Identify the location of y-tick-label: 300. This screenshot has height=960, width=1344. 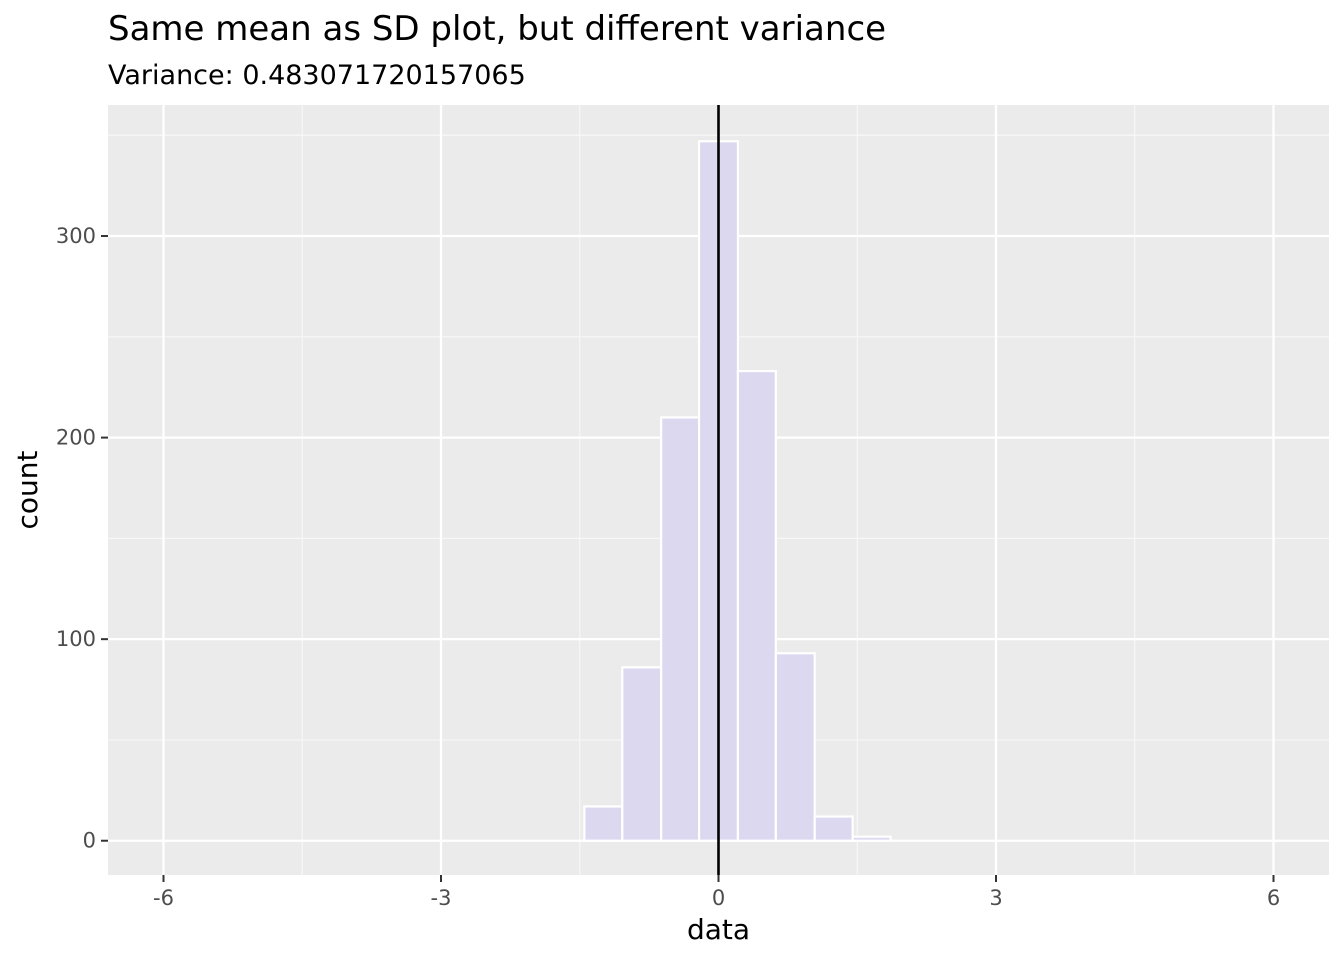
(76, 236).